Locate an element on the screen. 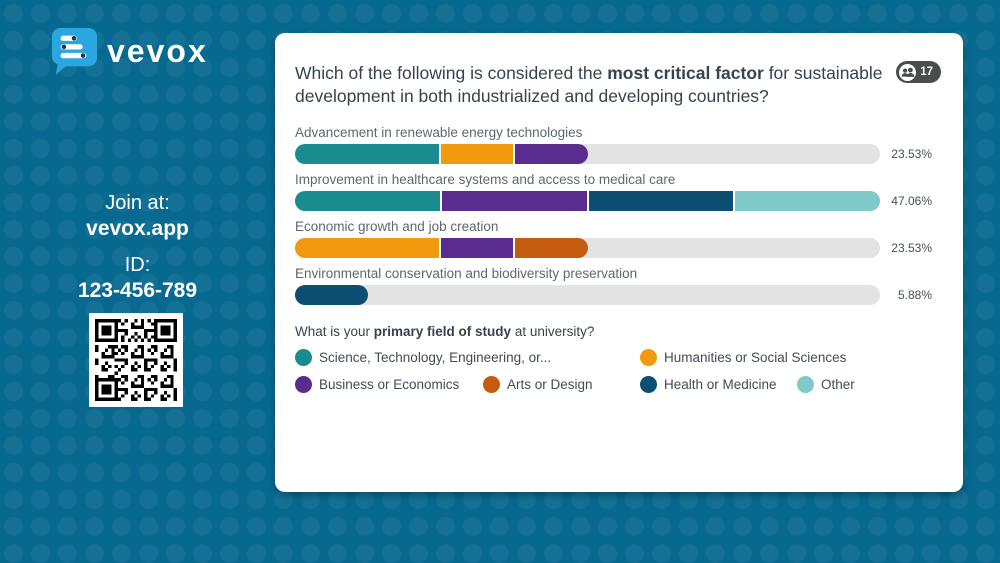 This screenshot has height=563, width=1000. option-percentage: 5.88% is located at coordinates (914, 295).